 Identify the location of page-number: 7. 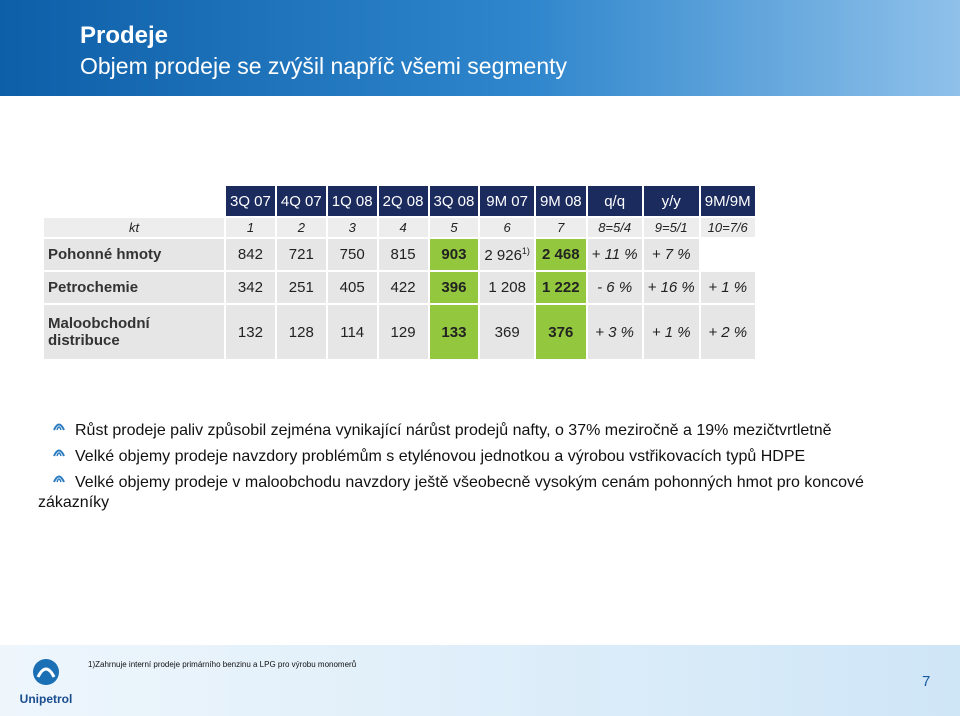
(926, 681).